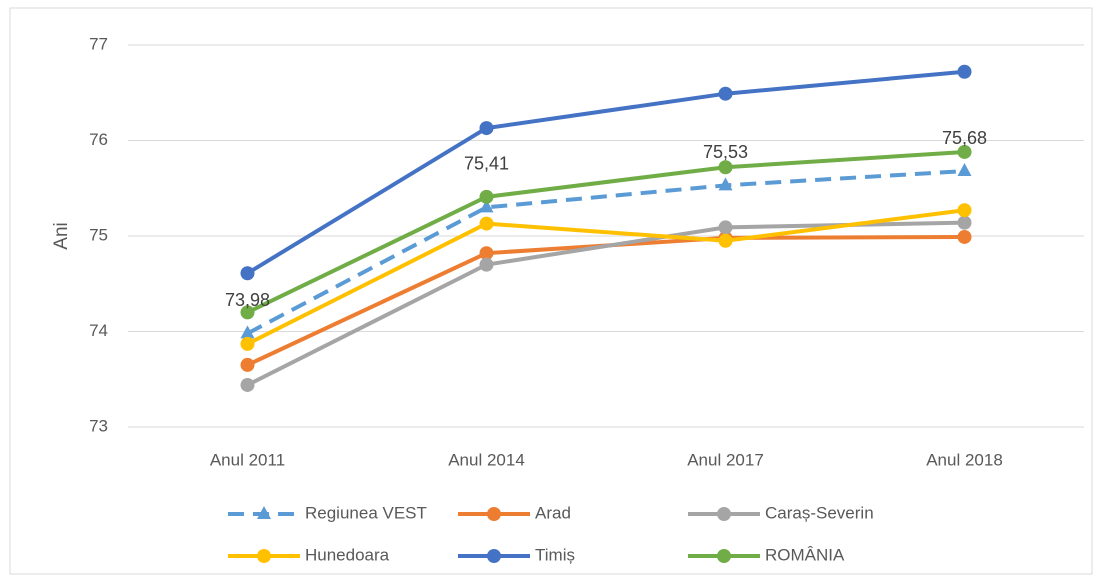 The height and width of the screenshot is (582, 1102). I want to click on legend-label: ROMÂNIA, so click(805, 554).